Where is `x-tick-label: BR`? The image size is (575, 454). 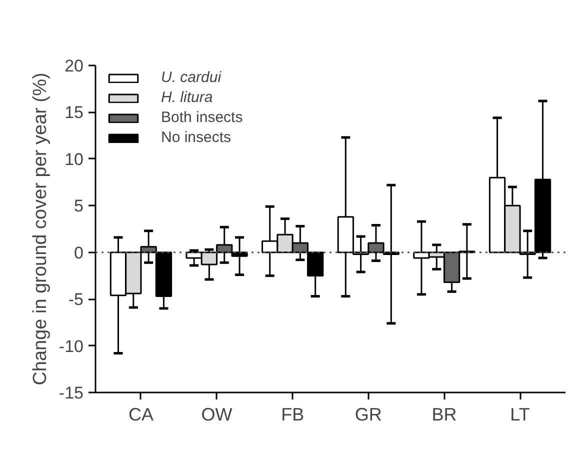 x-tick-label: BR is located at coordinates (444, 414).